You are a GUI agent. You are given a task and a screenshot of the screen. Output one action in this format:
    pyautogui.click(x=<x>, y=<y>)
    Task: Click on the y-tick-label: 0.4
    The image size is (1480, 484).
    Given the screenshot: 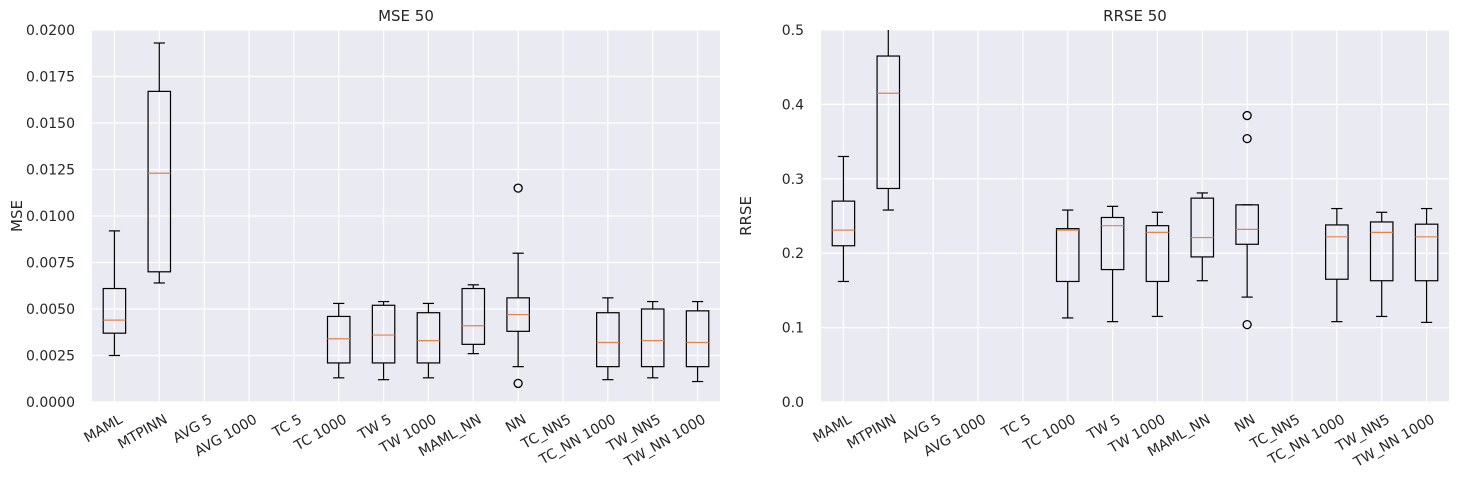 What is the action you would take?
    pyautogui.click(x=793, y=105)
    